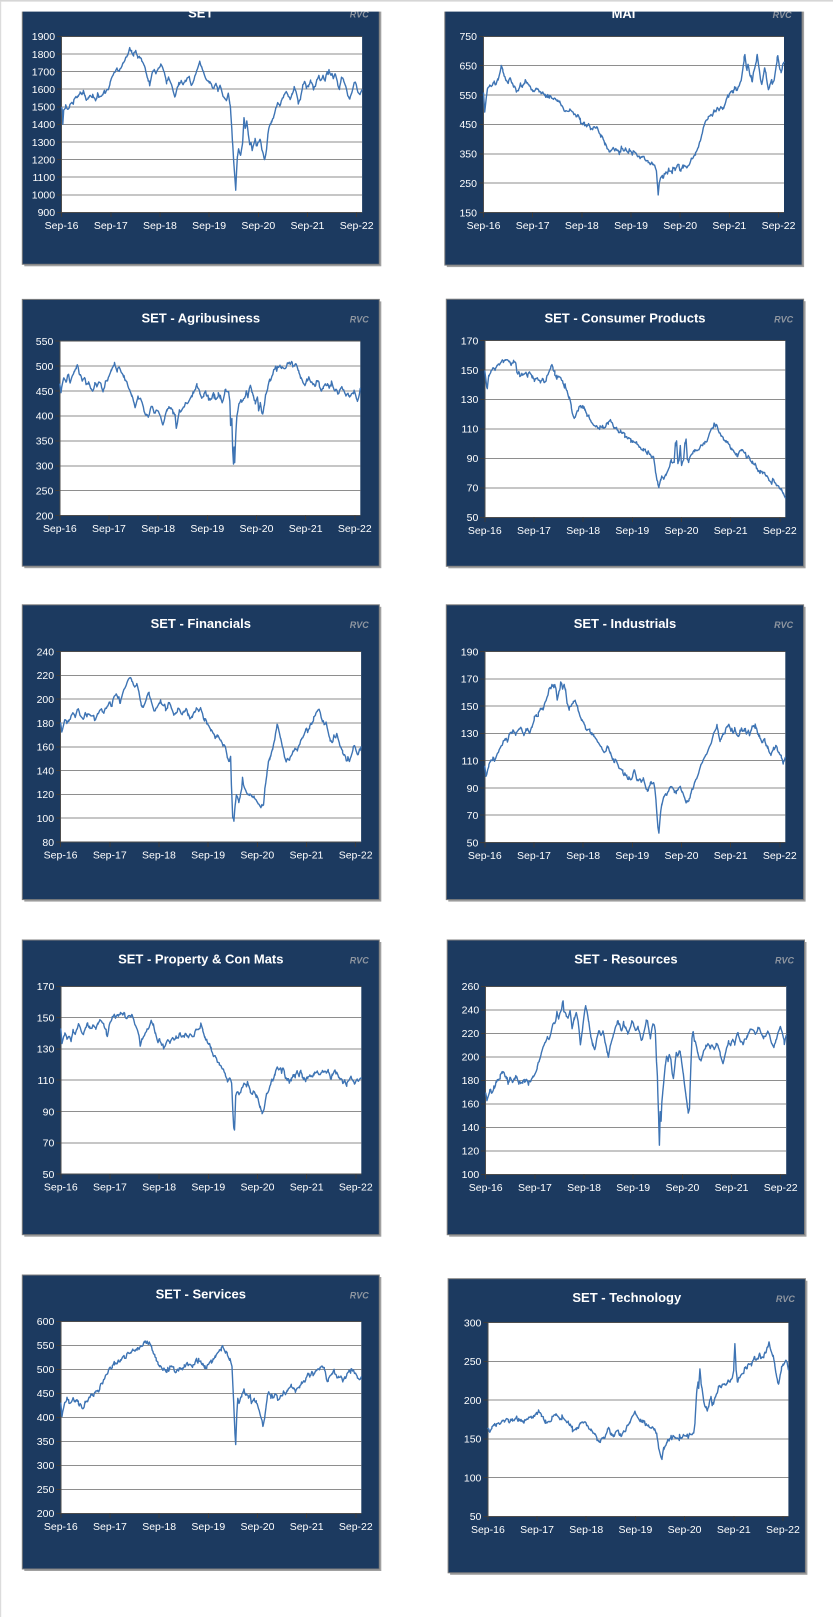 This screenshot has width=833, height=1617. What do you see at coordinates (46, 795) in the screenshot?
I see `svg-text: 120` at bounding box center [46, 795].